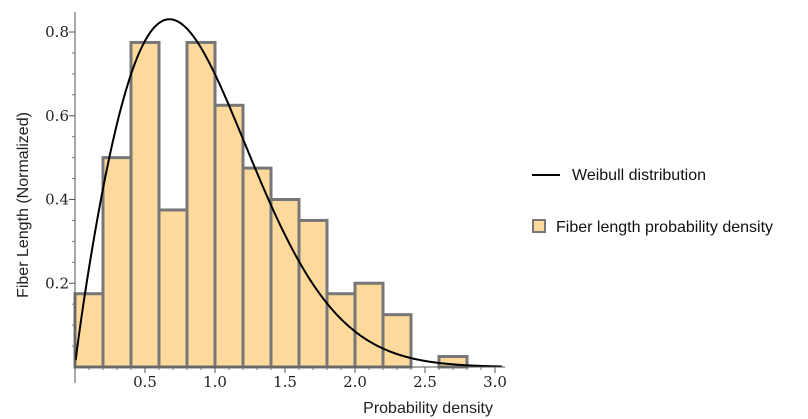  I want to click on y-axis-label: Fiber Length (Normalized), so click(23, 205).